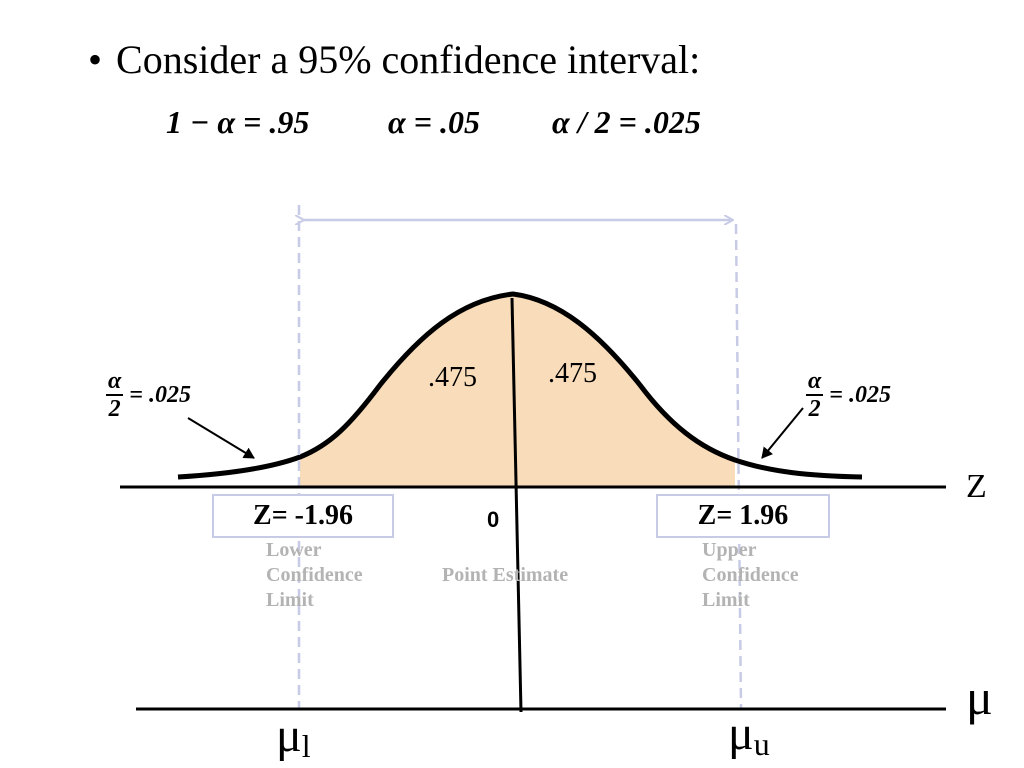  Describe the element at coordinates (434, 122) in the screenshot. I see `formula-alpha: α = .05` at that location.